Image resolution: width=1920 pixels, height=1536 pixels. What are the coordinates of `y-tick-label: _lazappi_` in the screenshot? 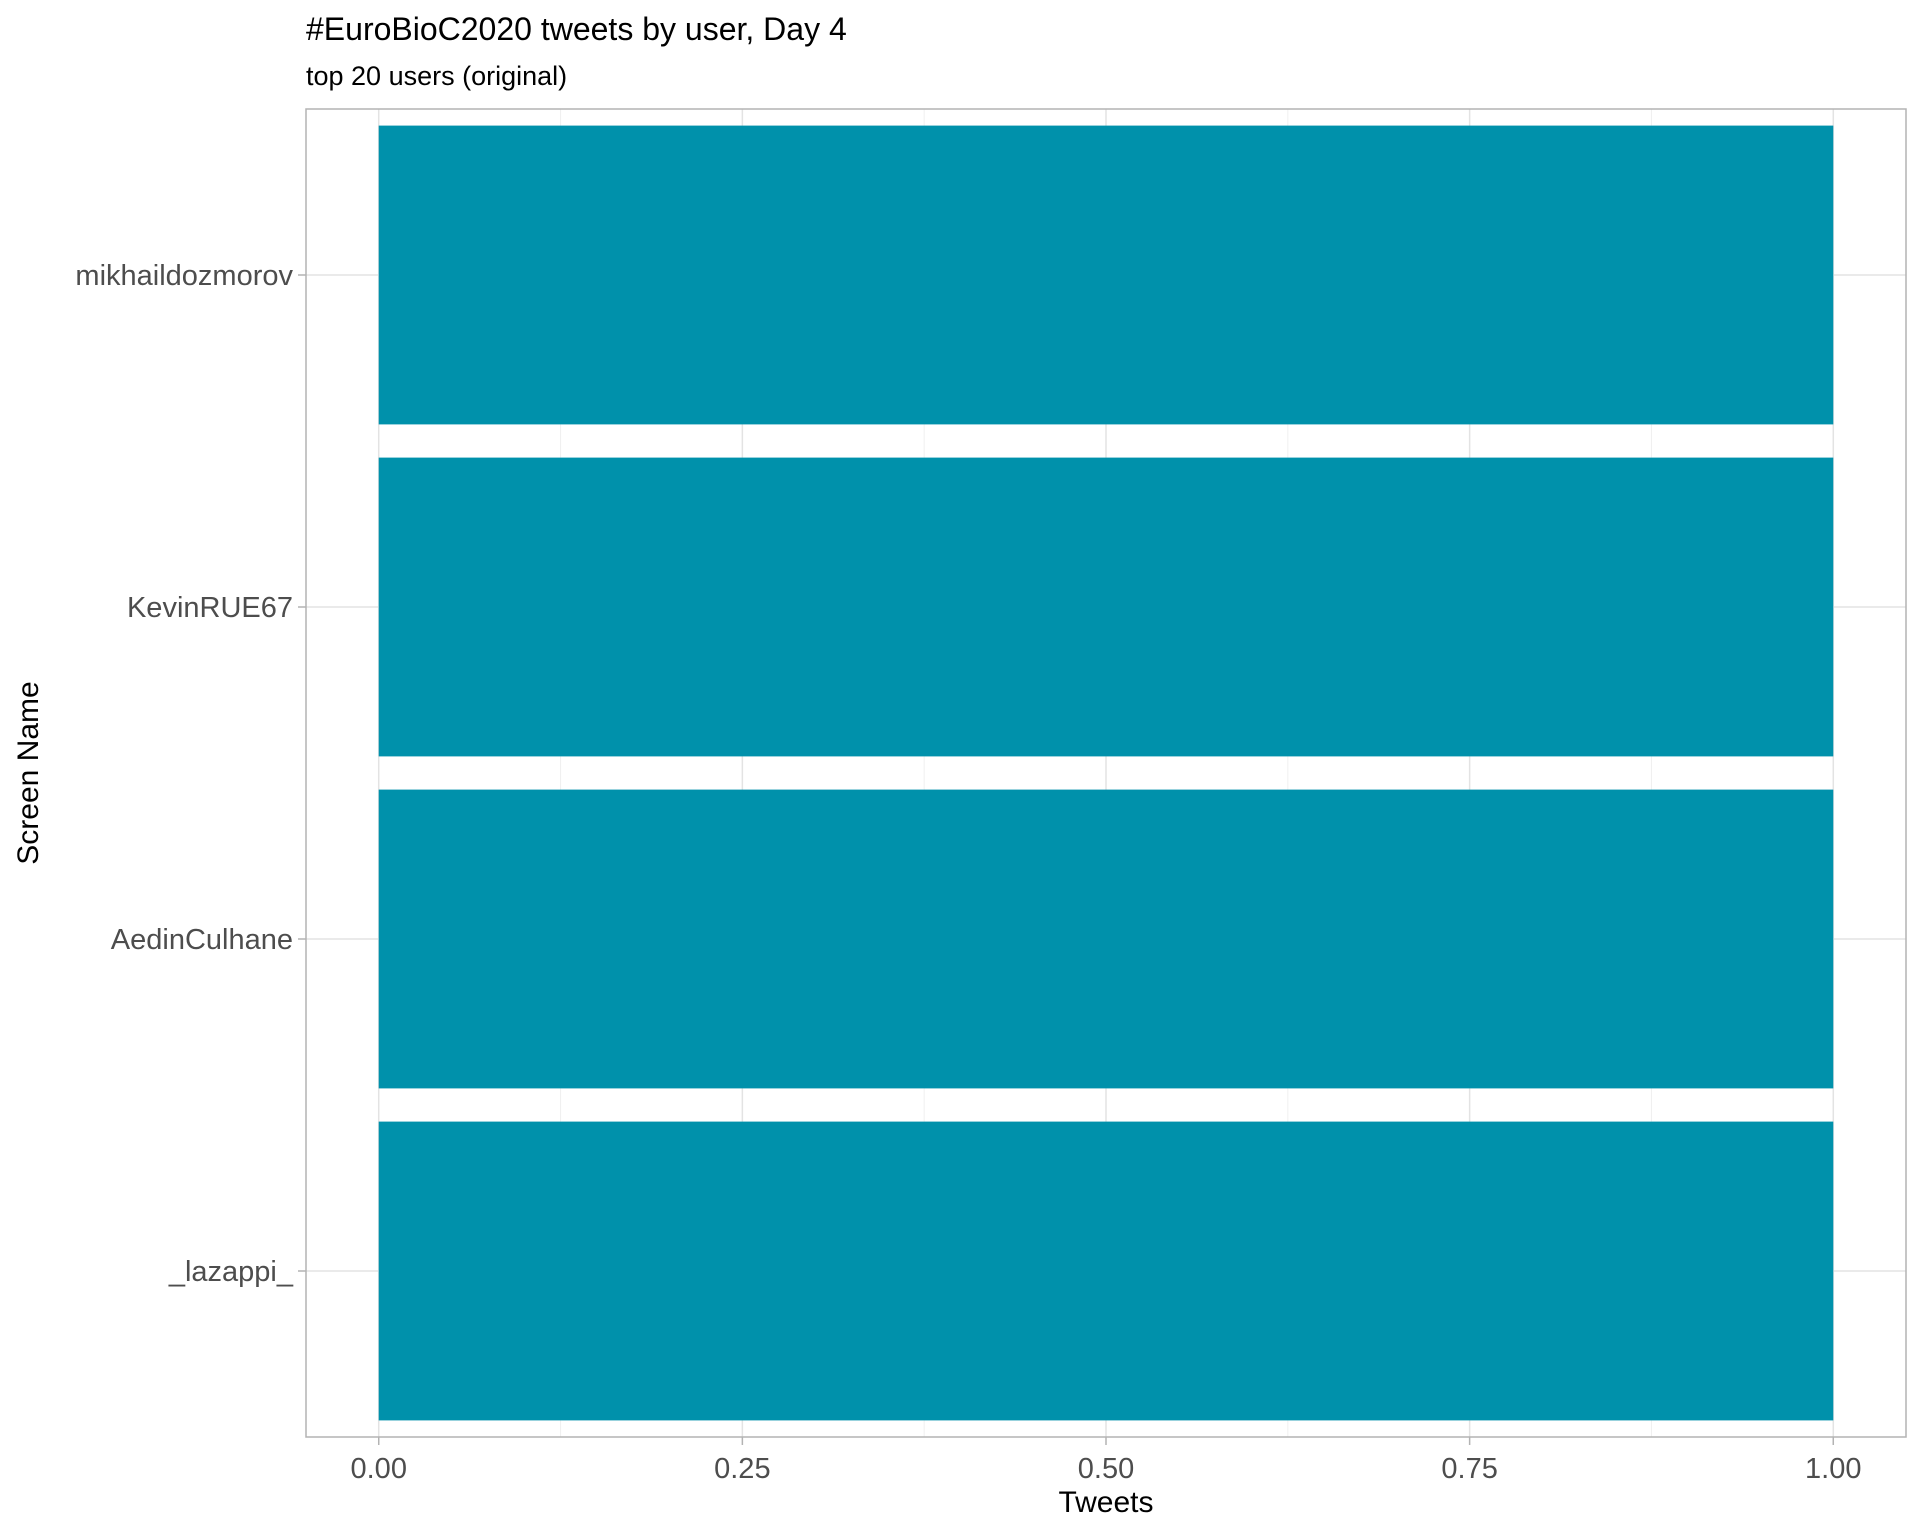 It's located at (231, 1272).